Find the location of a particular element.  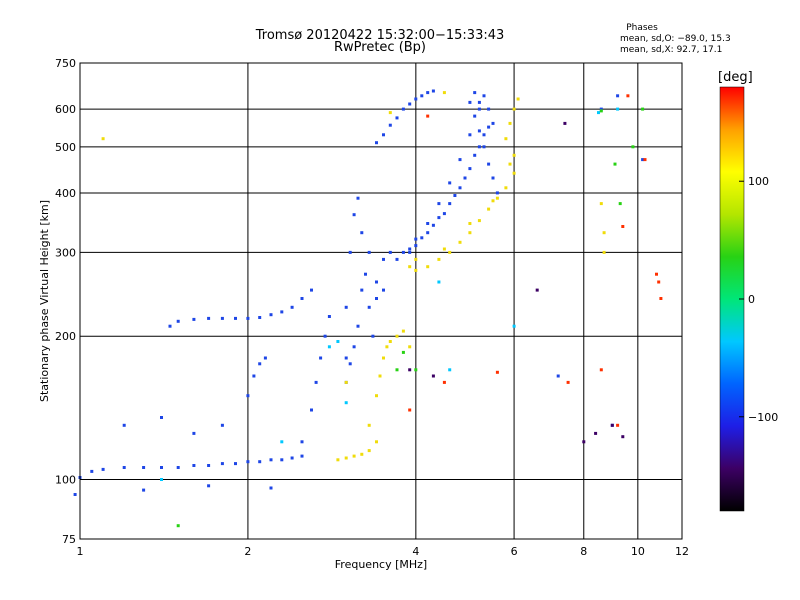

y-tick-labels: 75 100 200 300 400 500 600 750 is located at coordinates (65, 301).